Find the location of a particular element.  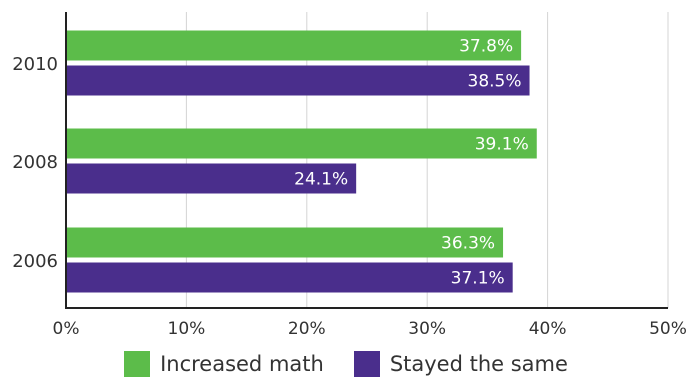

category-label-2010: 2010 is located at coordinates (35, 64).